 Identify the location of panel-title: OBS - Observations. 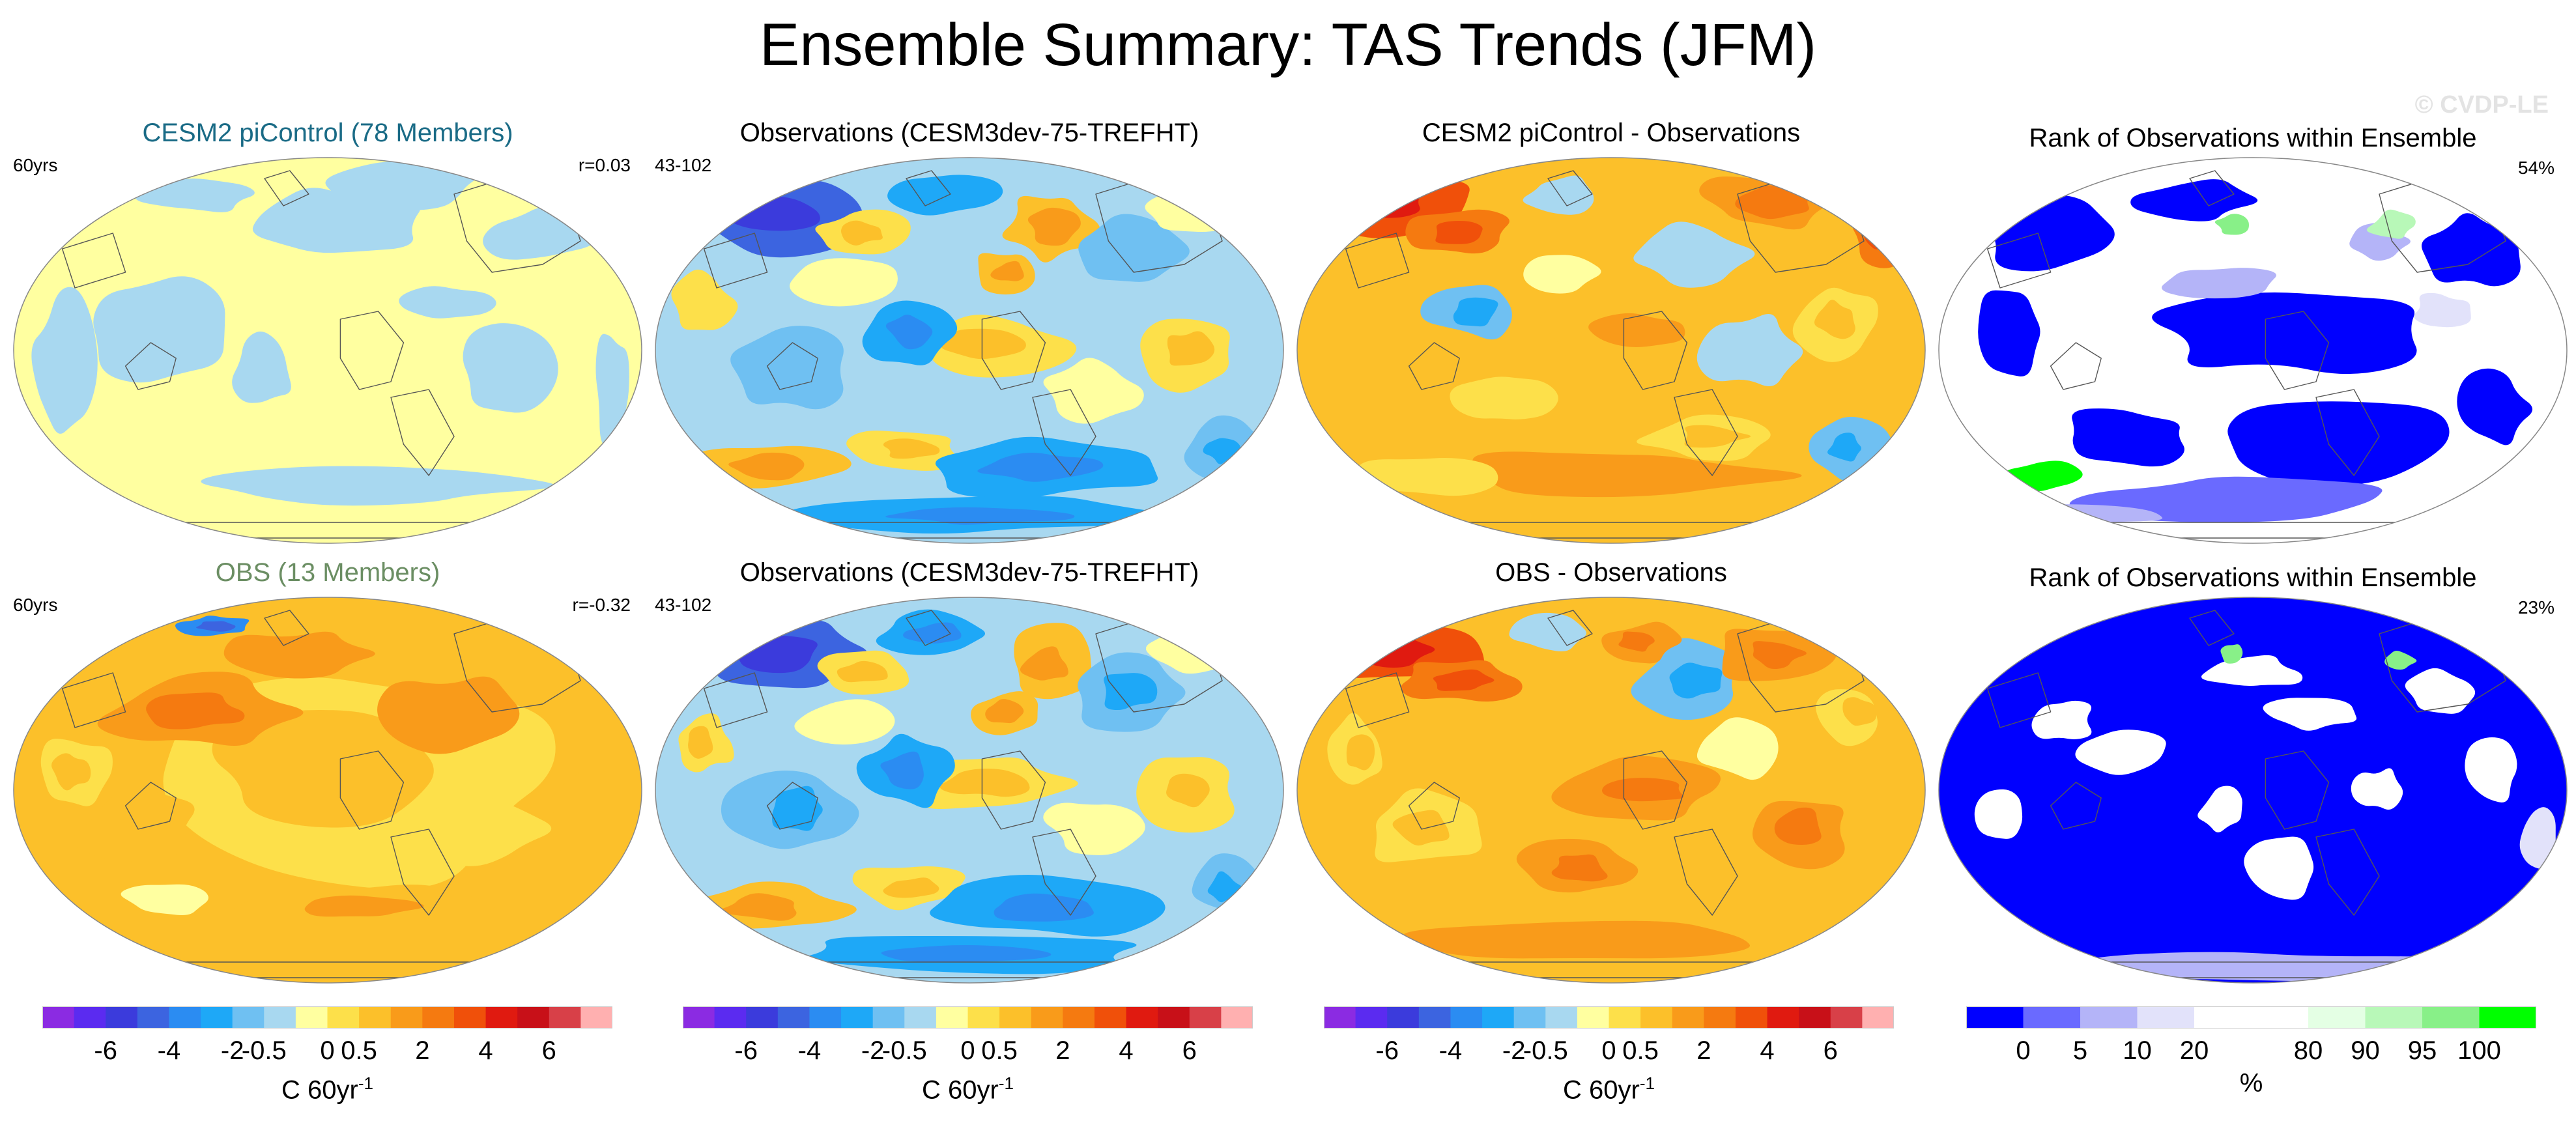
(1611, 573).